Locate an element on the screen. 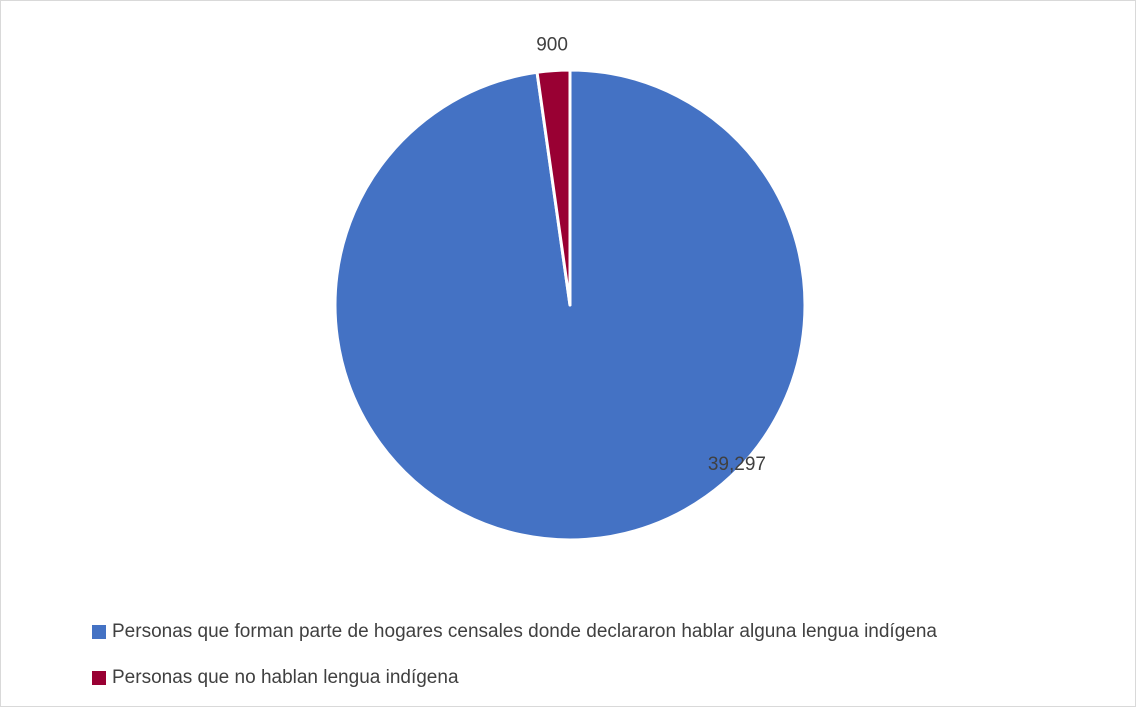  legend-label-no-hablantes: Personas que no hablan lengua indígena is located at coordinates (285, 677).